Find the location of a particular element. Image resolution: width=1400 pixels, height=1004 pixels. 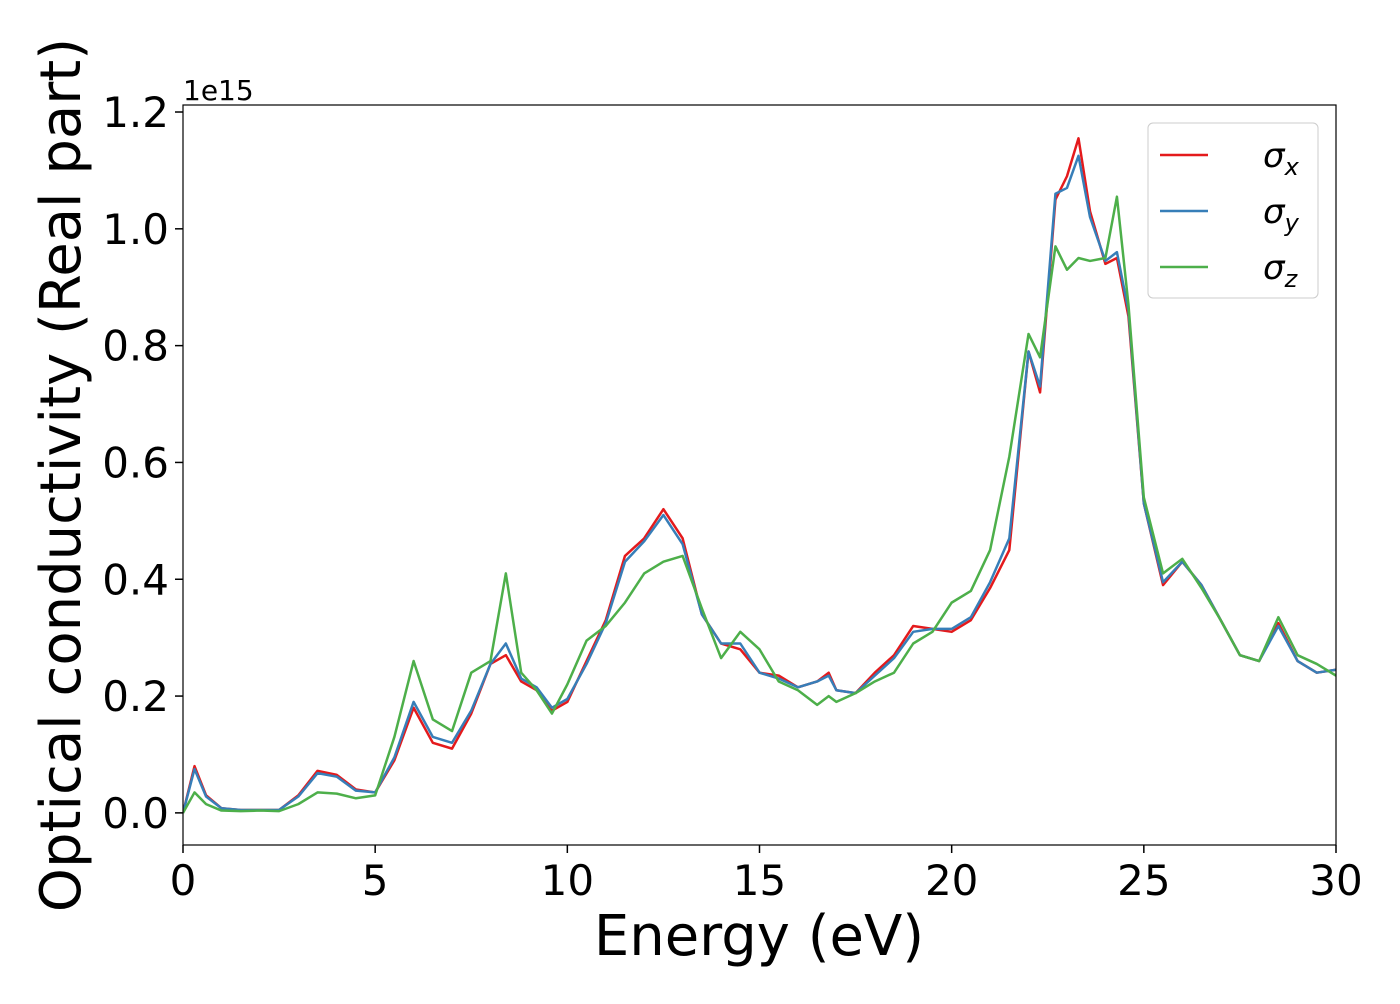

x-tick-label: 5 is located at coordinates (375, 880).